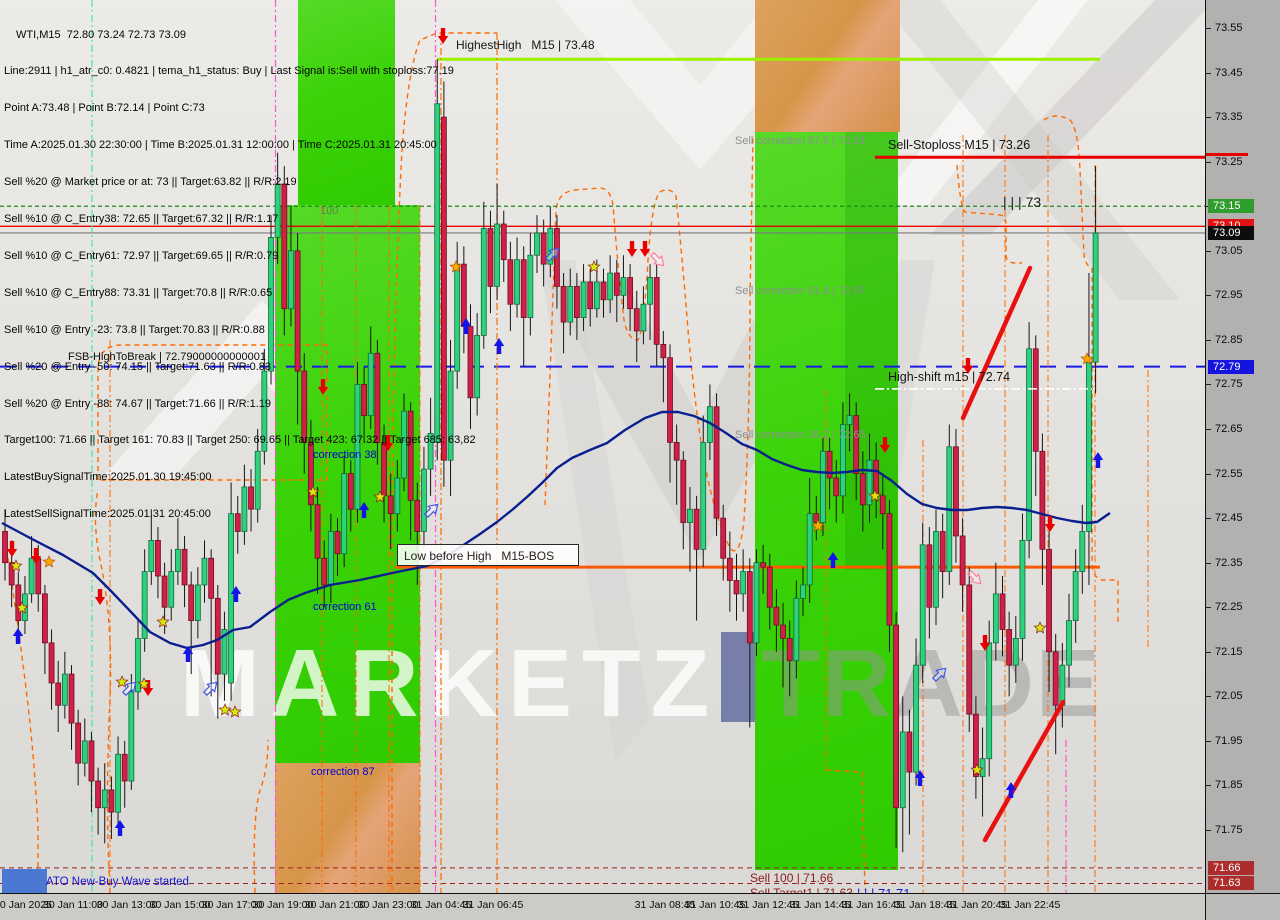 The image size is (1280, 920). Describe the element at coordinates (107, 514) in the screenshot. I see `info-line: LatestSellSignalTime:2025.01.31 20:45:00` at that location.